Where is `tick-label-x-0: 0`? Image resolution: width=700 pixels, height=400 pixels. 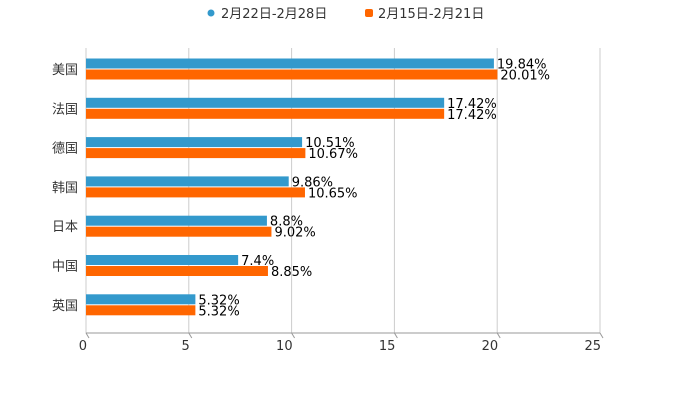 tick-label-x-0: 0 is located at coordinates (83, 346).